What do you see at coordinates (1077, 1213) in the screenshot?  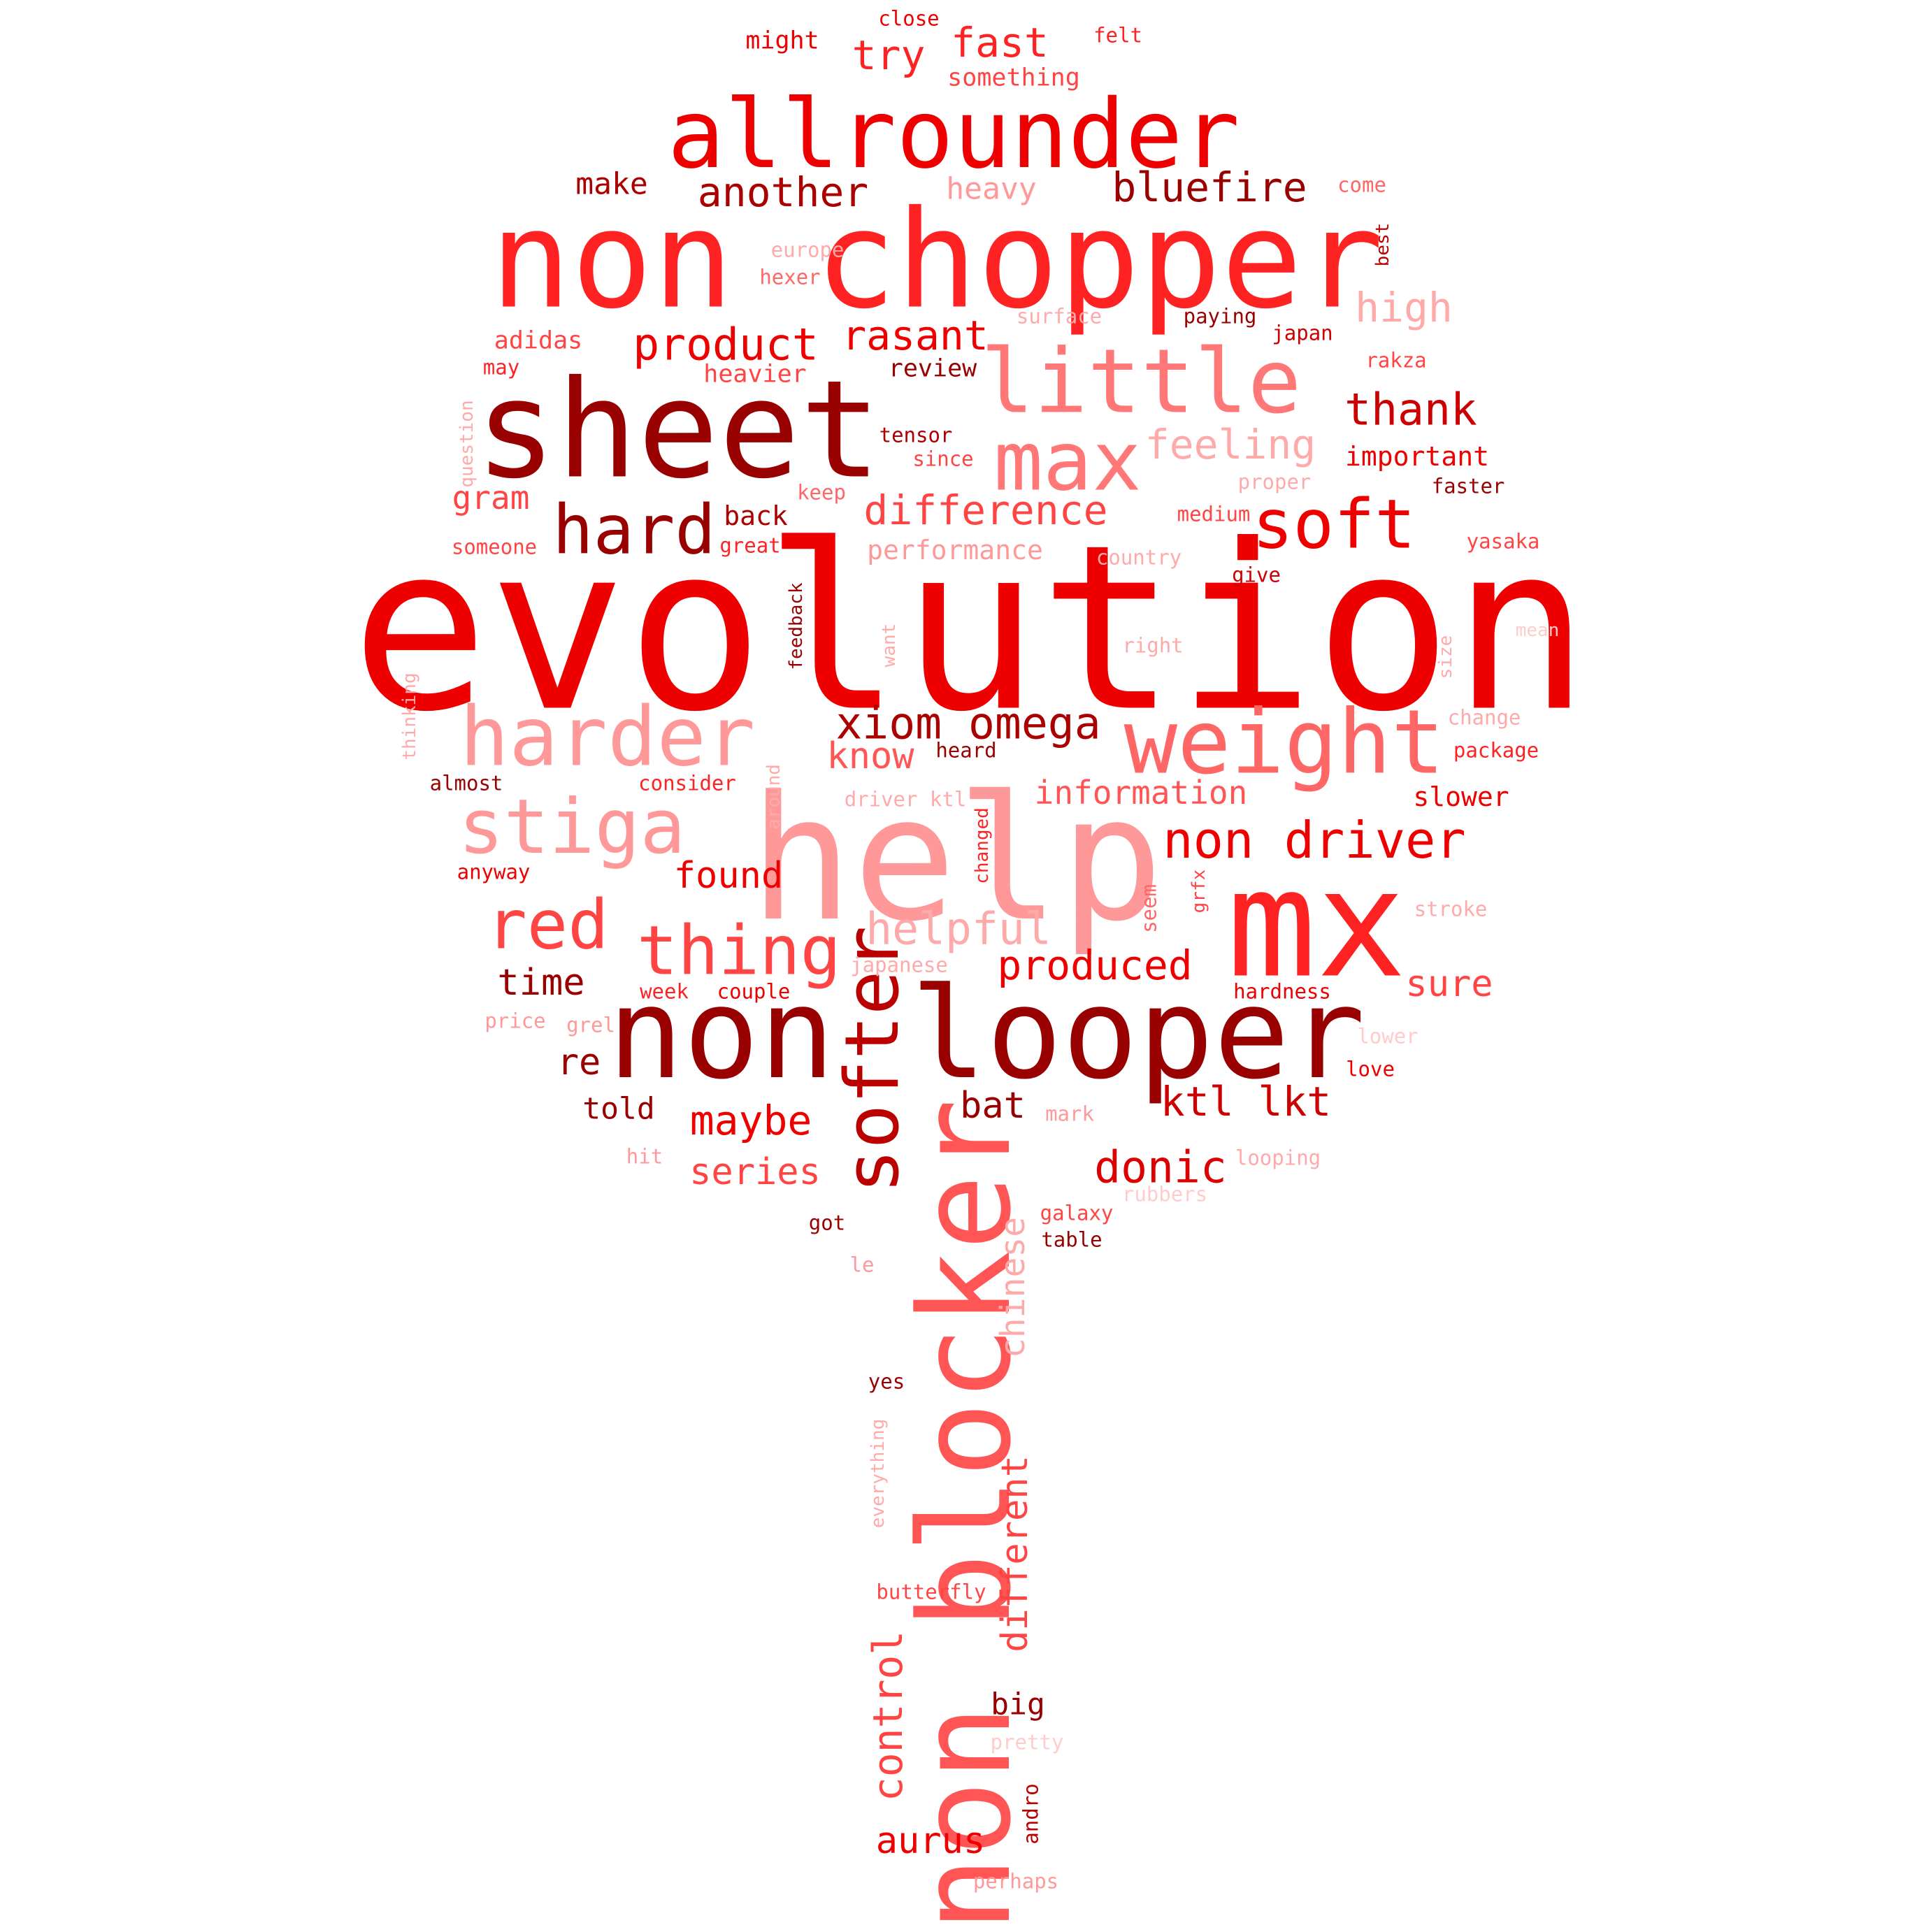 I see `word-galaxy: galaxy` at bounding box center [1077, 1213].